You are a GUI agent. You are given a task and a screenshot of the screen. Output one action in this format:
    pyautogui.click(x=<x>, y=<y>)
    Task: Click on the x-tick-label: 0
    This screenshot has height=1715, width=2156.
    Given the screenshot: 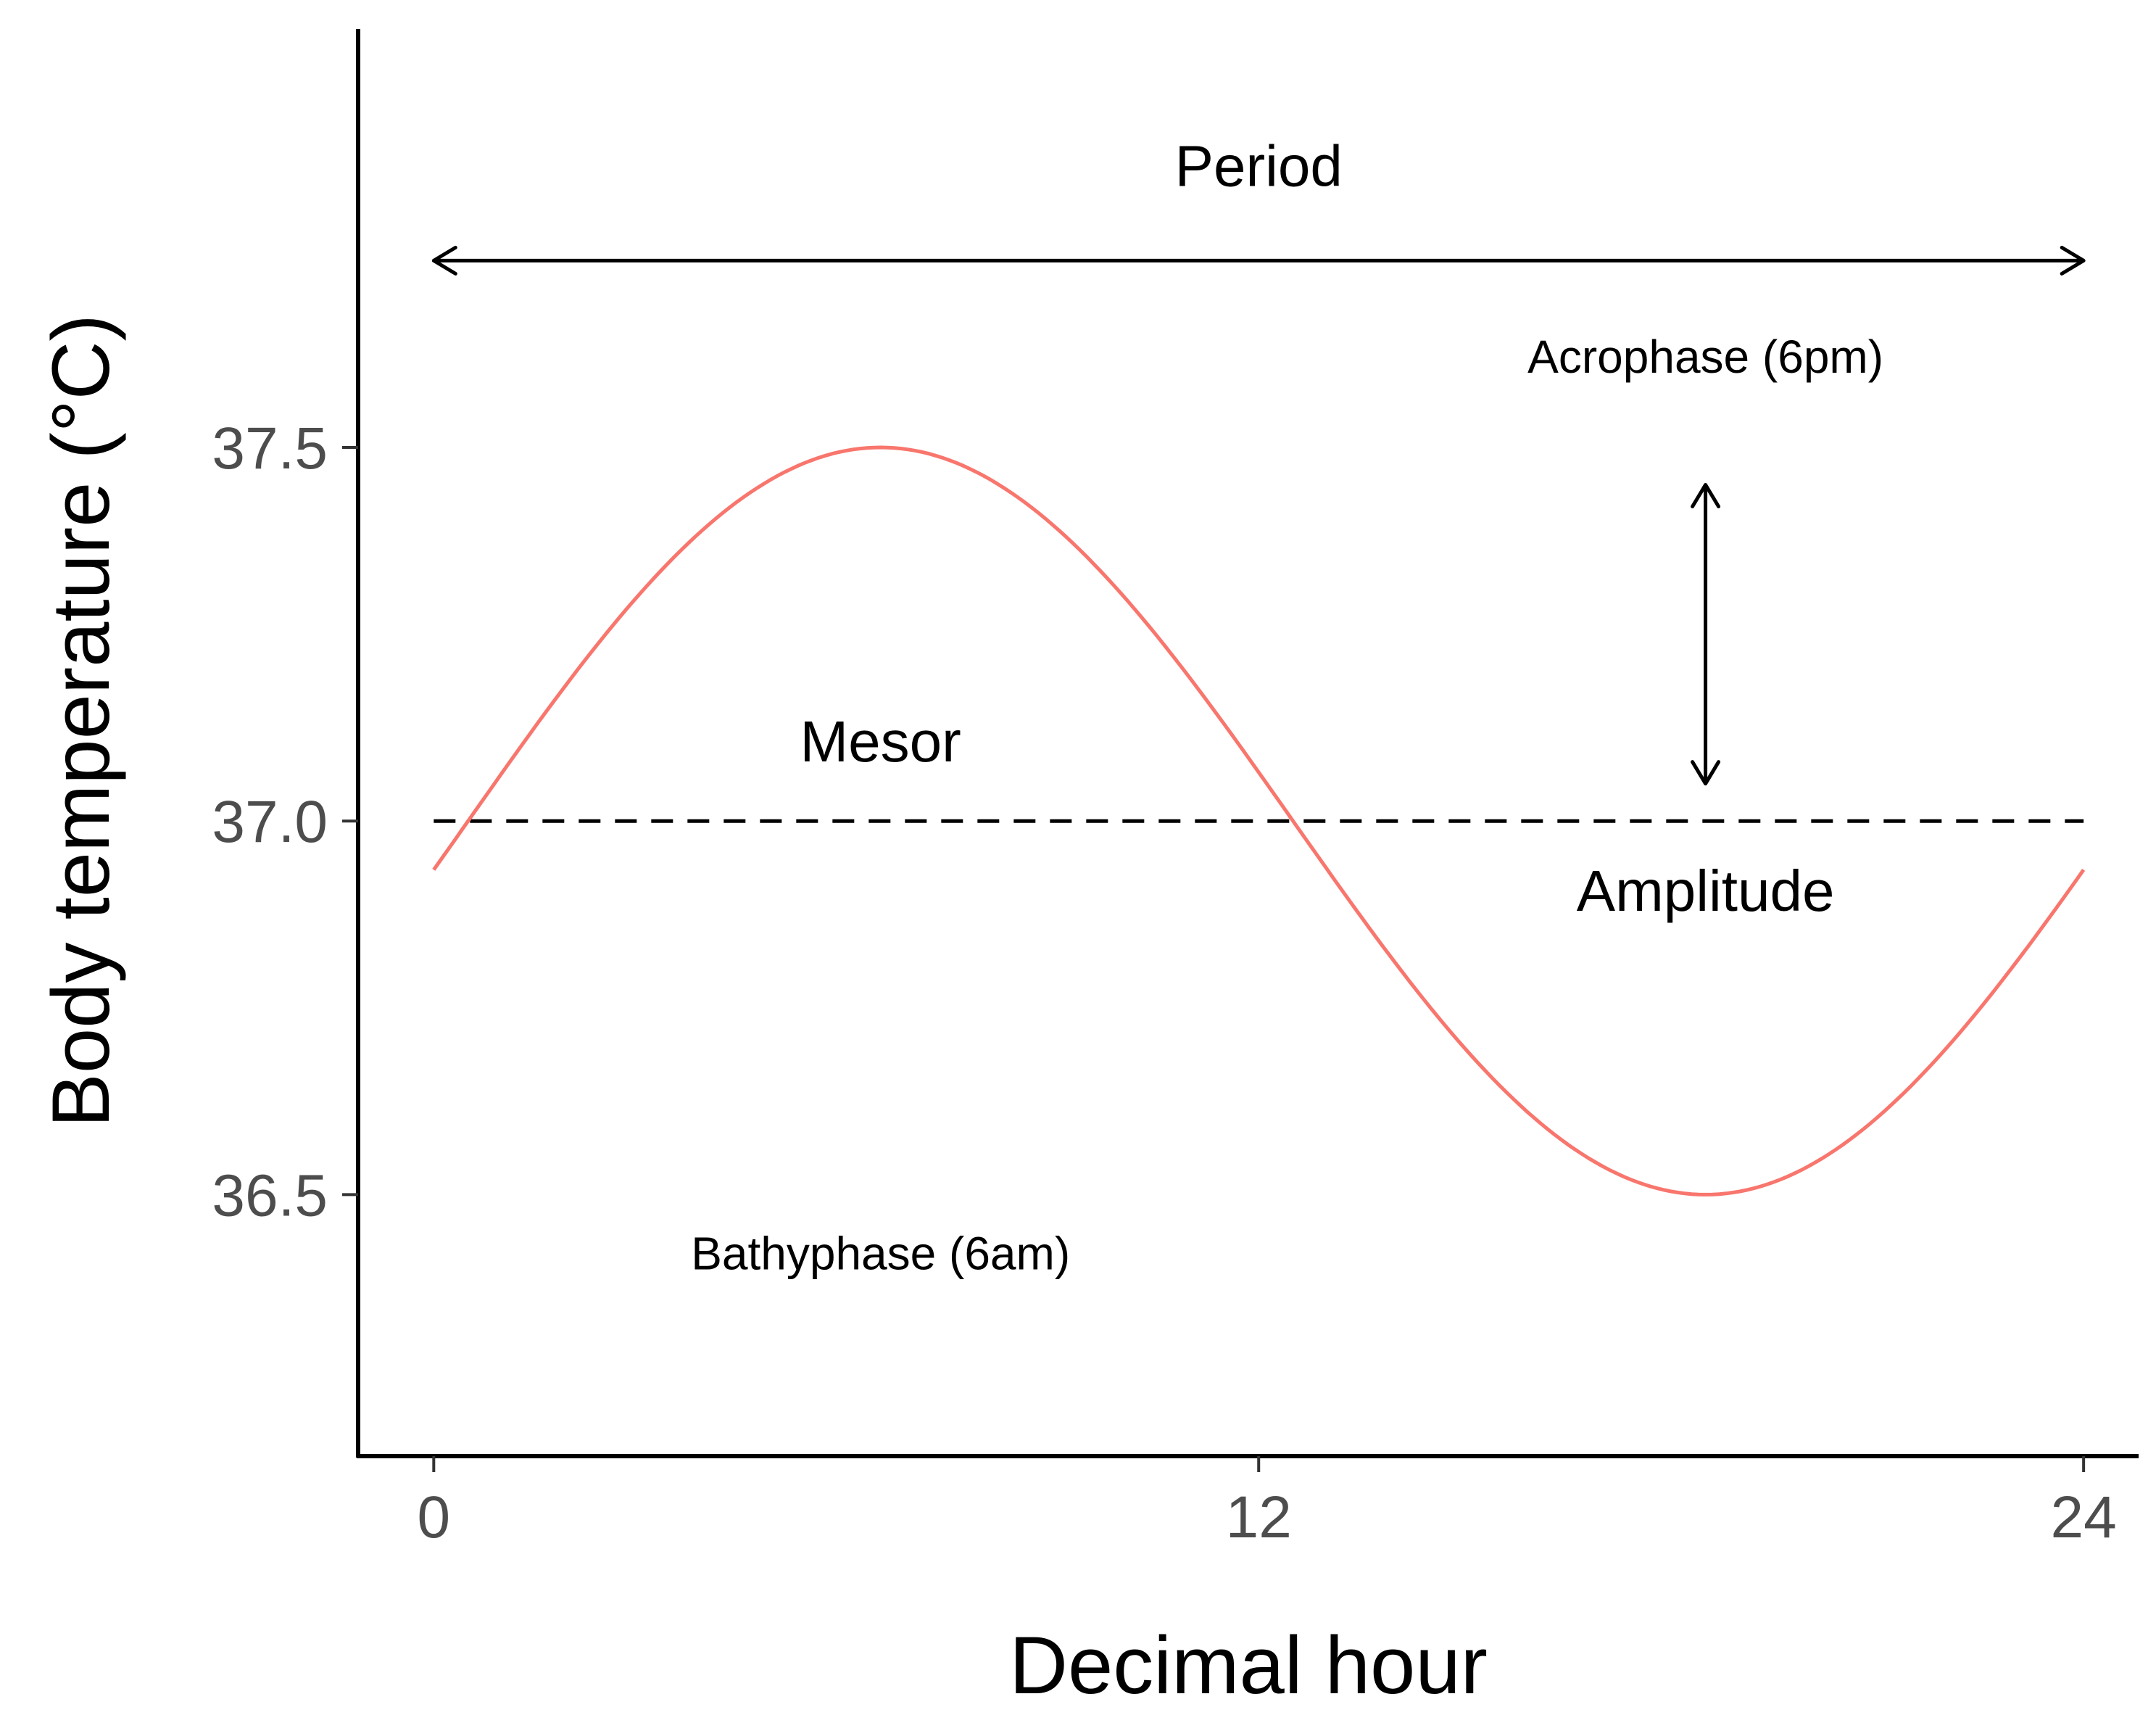 What is the action you would take?
    pyautogui.click(x=434, y=1517)
    